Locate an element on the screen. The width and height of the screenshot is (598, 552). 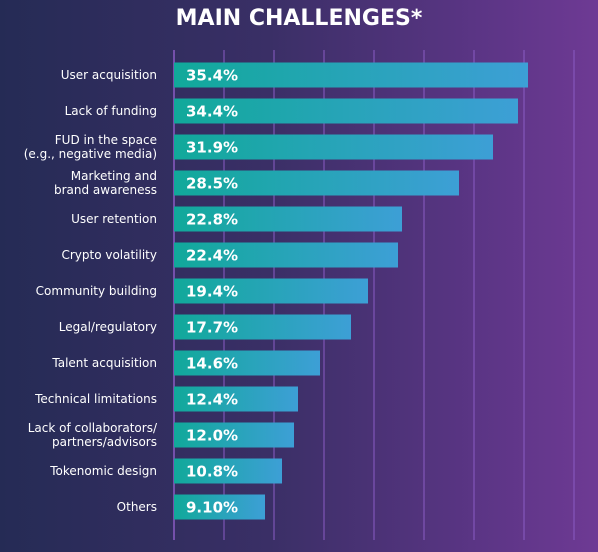
value-label: 28.5% is located at coordinates (212, 184).